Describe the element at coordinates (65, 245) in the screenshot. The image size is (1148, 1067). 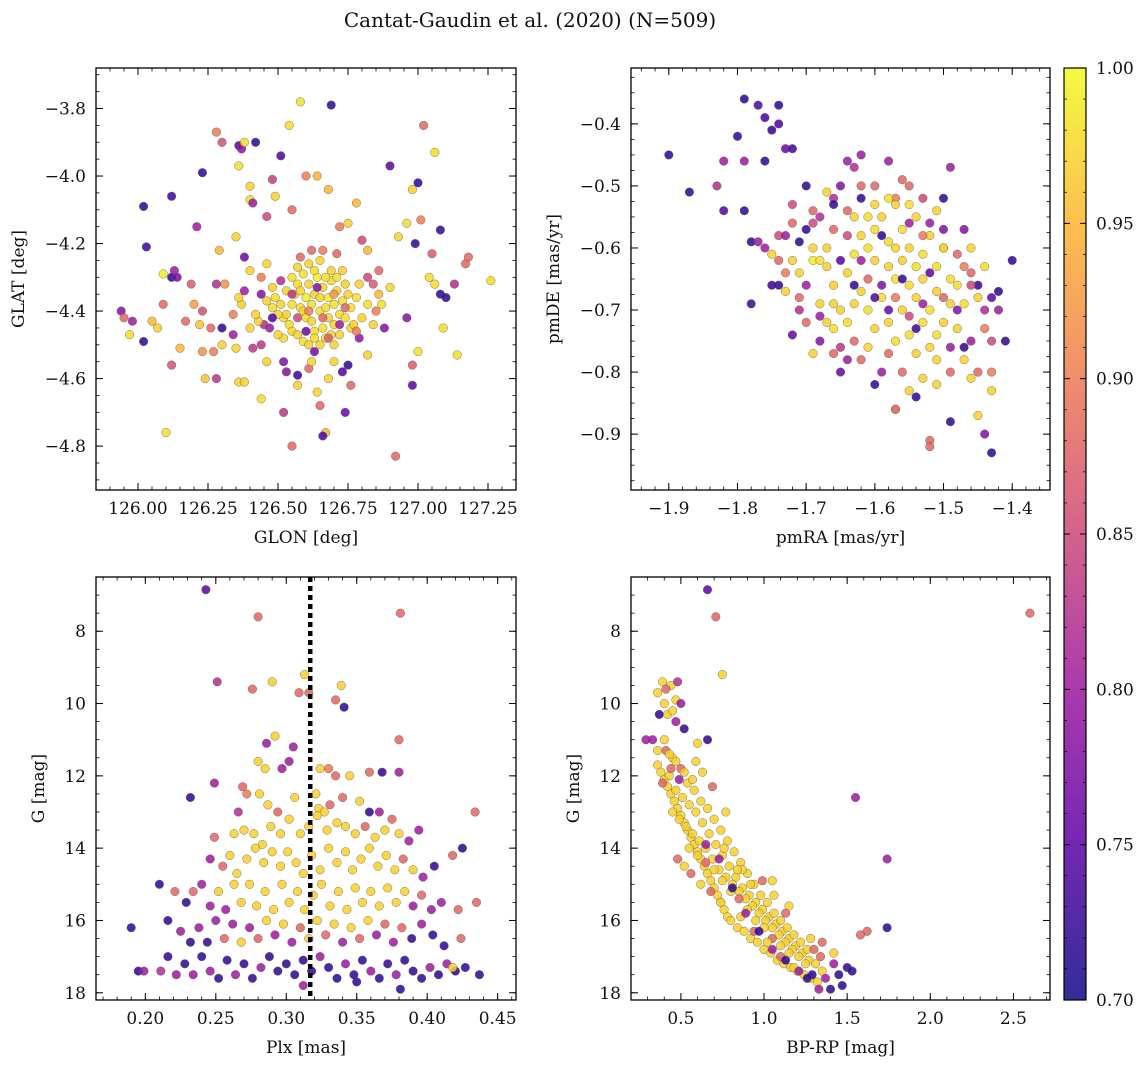
I see `y-tick-label: −4.2` at that location.